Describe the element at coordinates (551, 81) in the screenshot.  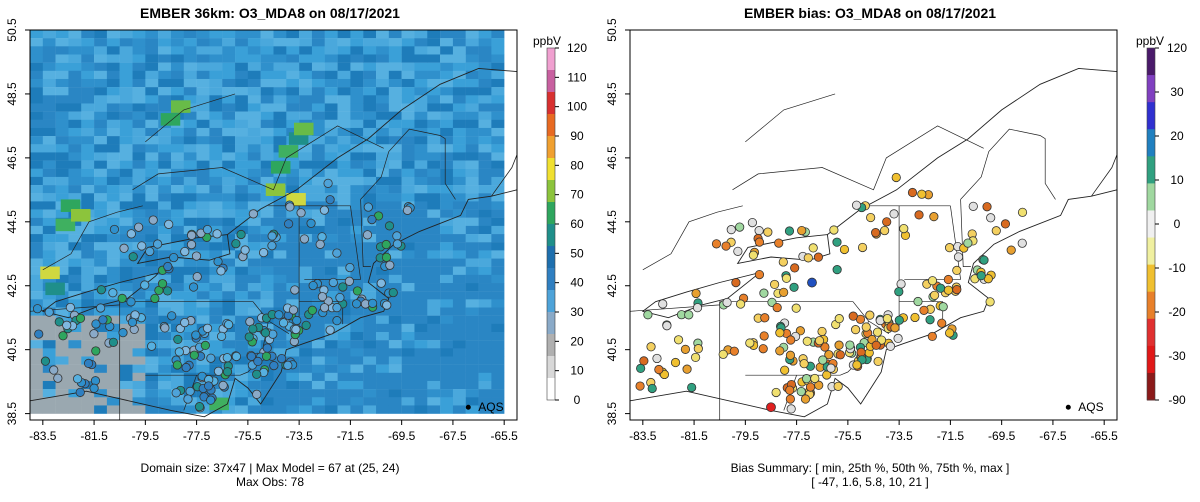
I see `left-colorbar-segment` at that location.